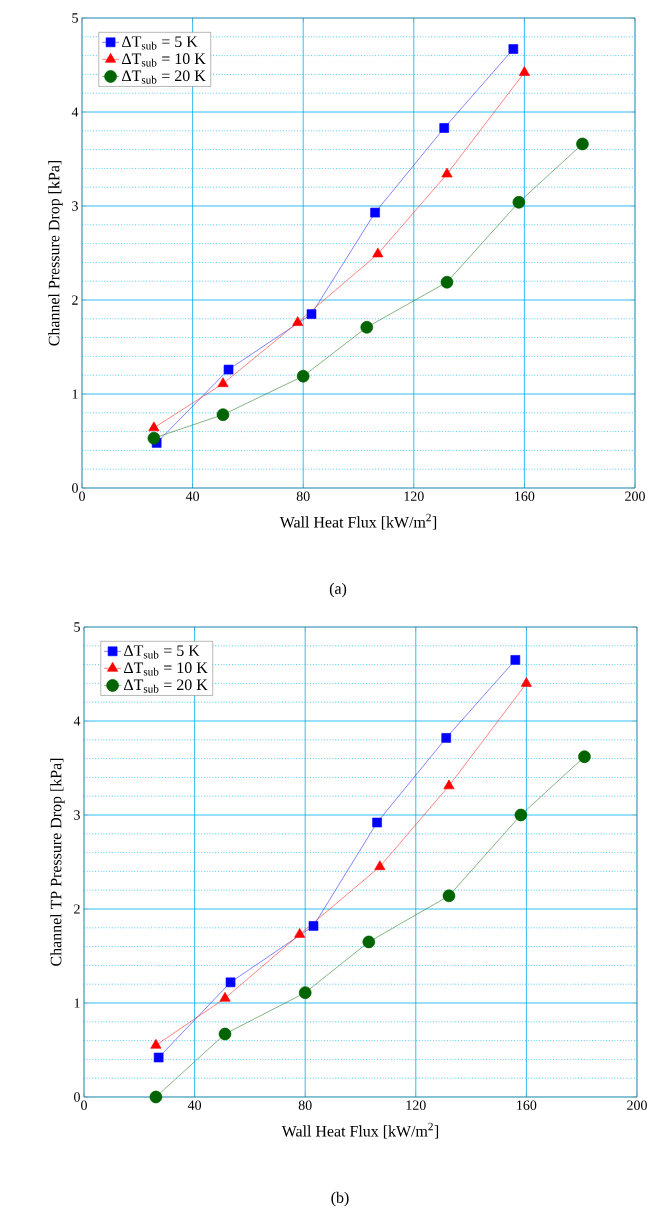 The height and width of the screenshot is (1211, 651). I want to click on text: (b), so click(340, 1199).